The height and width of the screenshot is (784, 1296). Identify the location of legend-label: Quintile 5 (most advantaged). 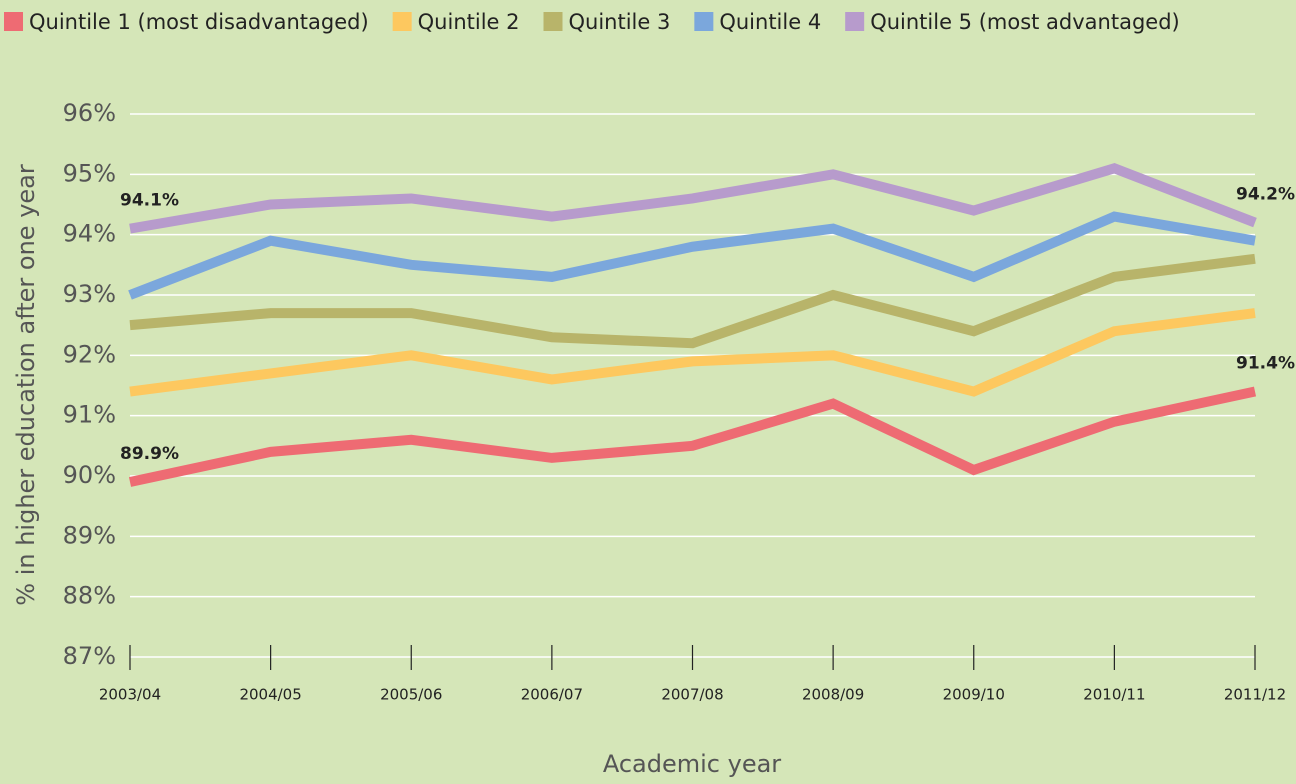
(1025, 22).